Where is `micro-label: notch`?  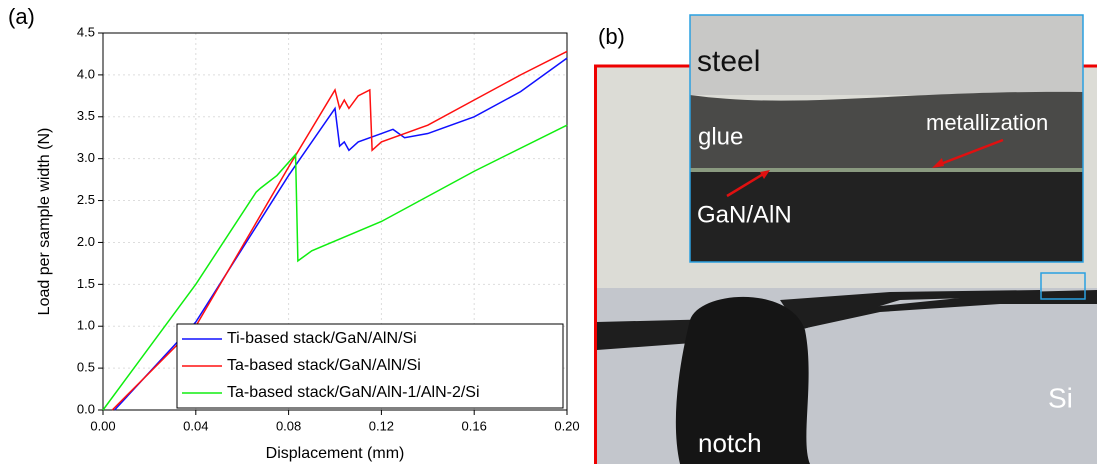 micro-label: notch is located at coordinates (730, 443).